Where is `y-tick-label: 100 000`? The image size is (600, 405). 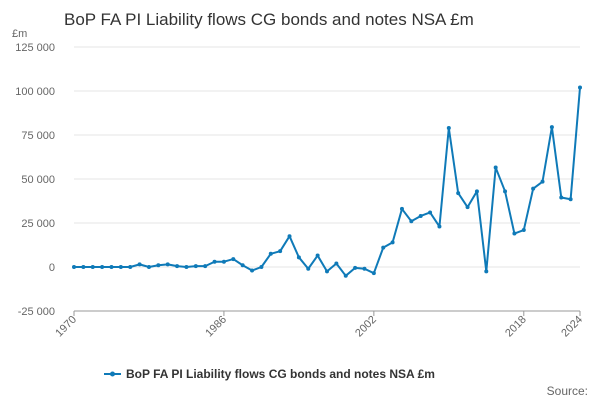
y-tick-label: 100 000 is located at coordinates (35, 92).